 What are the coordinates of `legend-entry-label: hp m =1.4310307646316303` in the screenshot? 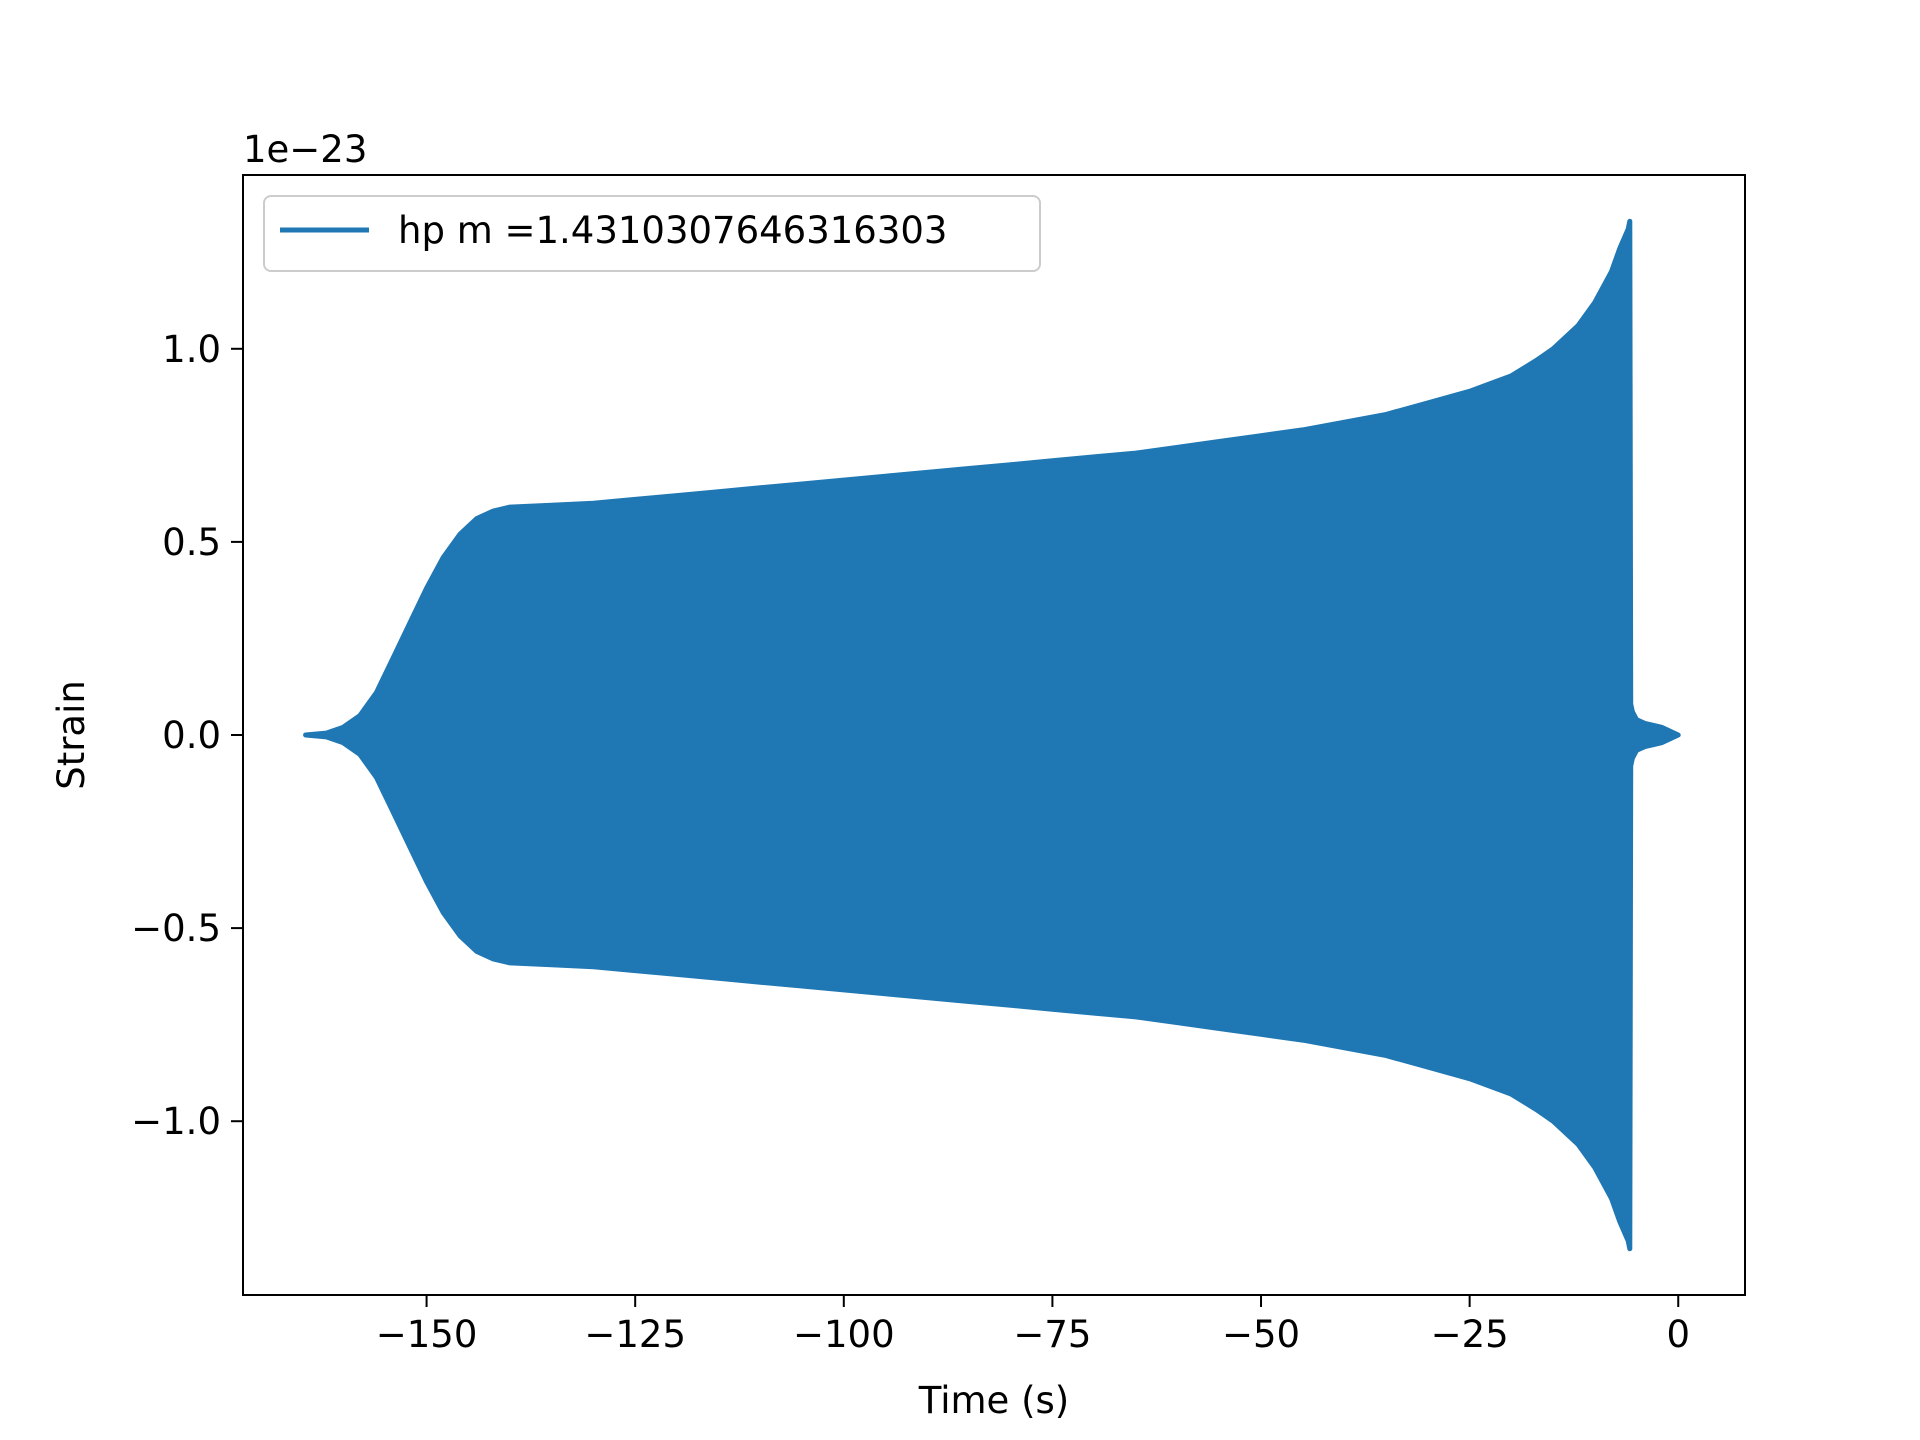 It's located at (672, 230).